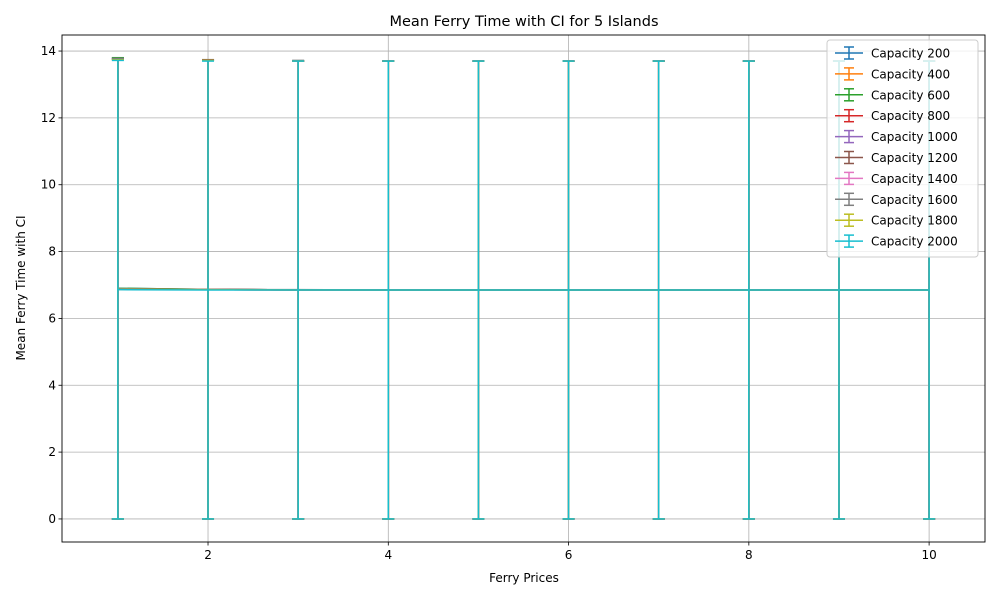 The image size is (1000, 600). Describe the element at coordinates (928, 555) in the screenshot. I see `x-tick-label: 10` at that location.